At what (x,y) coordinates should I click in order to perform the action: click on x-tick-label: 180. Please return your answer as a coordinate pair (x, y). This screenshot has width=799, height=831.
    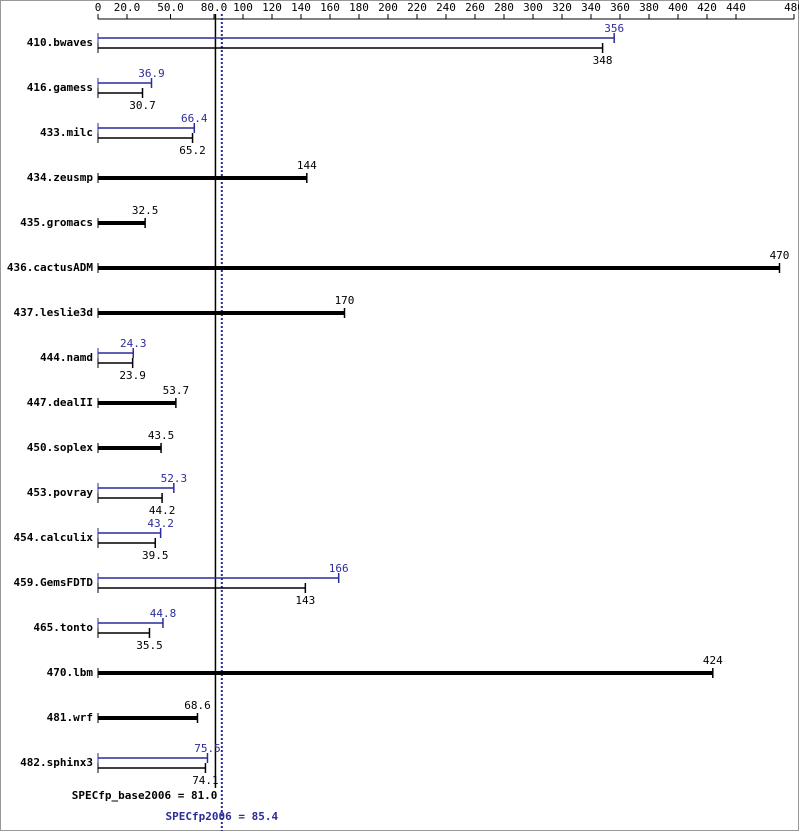
    Looking at the image, I should click on (359, 7).